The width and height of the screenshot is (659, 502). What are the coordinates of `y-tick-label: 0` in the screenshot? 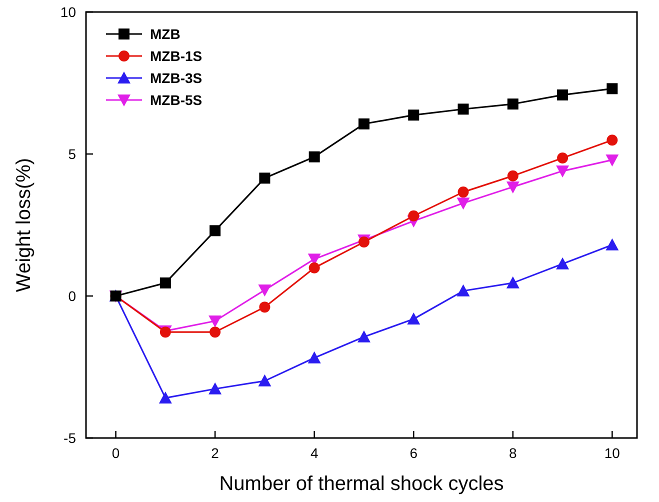 It's located at (72, 296).